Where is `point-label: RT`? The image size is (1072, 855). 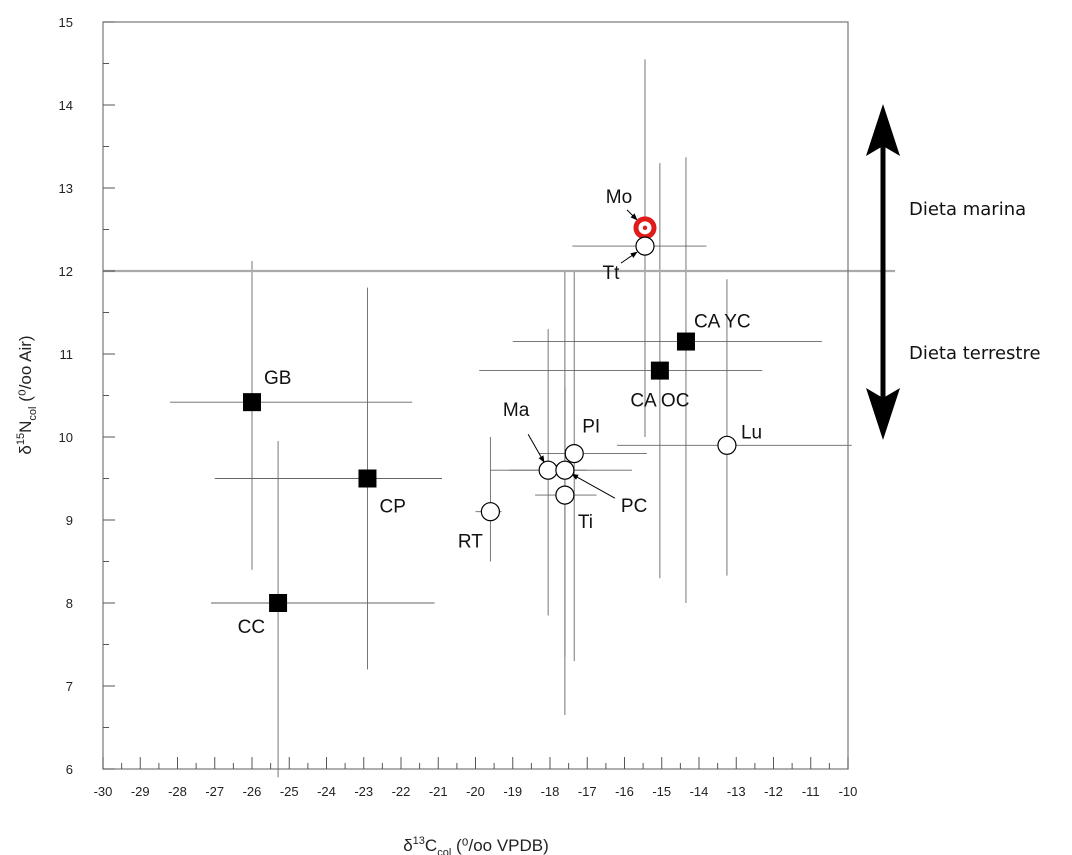
point-label: RT is located at coordinates (470, 542).